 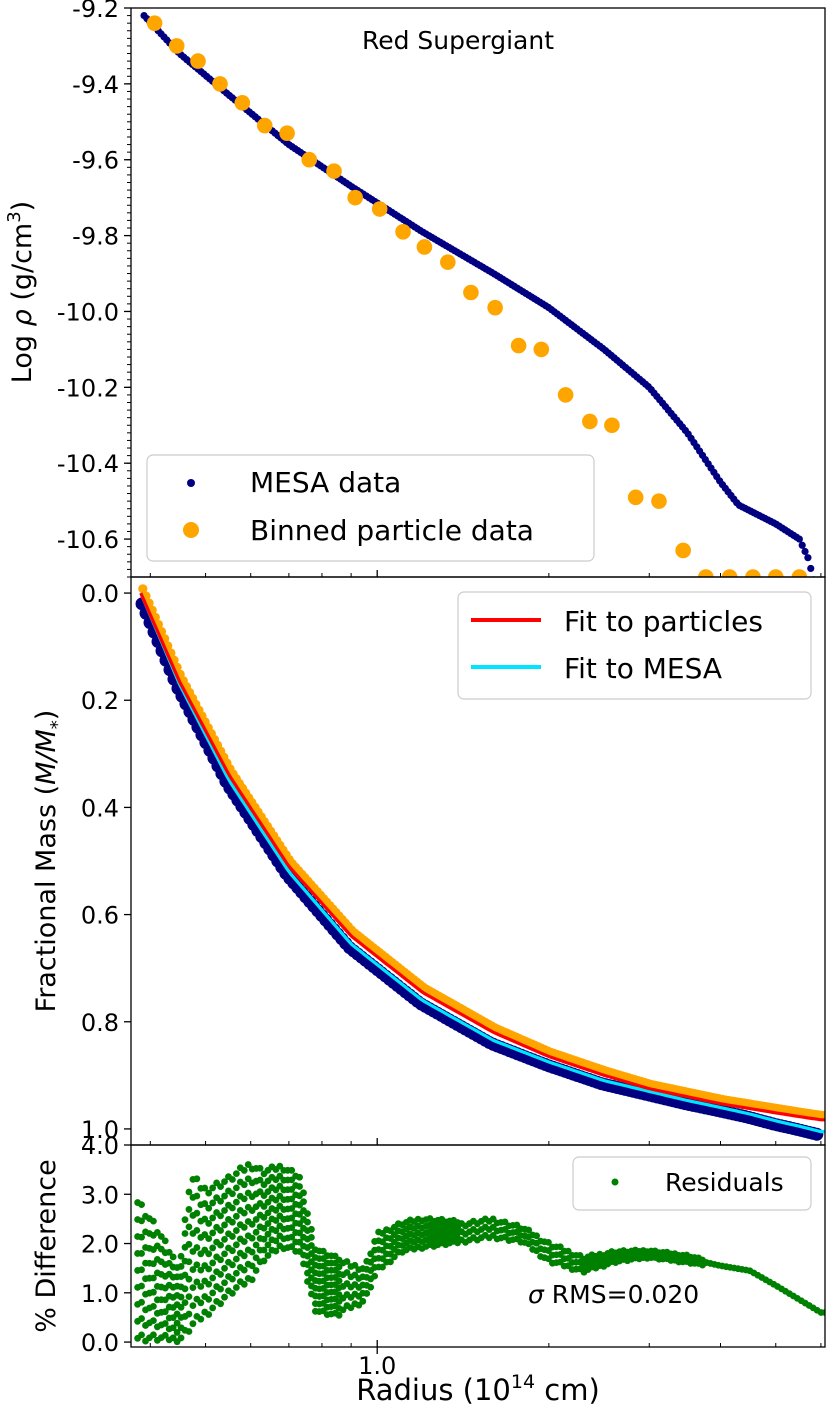 What do you see at coordinates (621, 1294) in the screenshot?
I see `rms-text: RMS=0.020` at bounding box center [621, 1294].